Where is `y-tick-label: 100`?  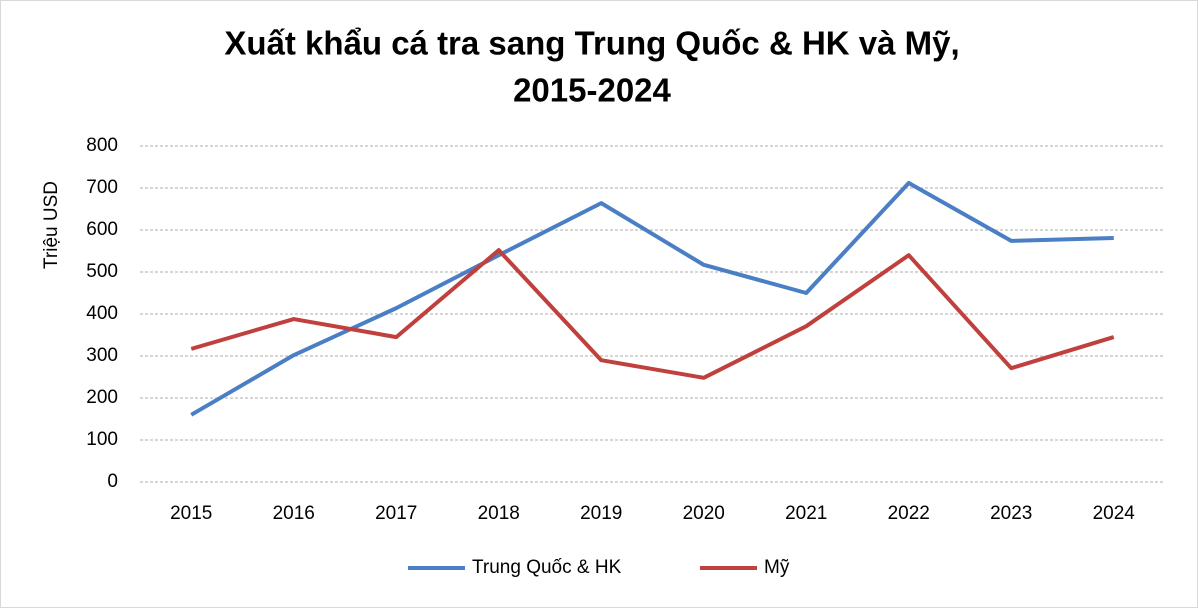 y-tick-label: 100 is located at coordinates (102, 439).